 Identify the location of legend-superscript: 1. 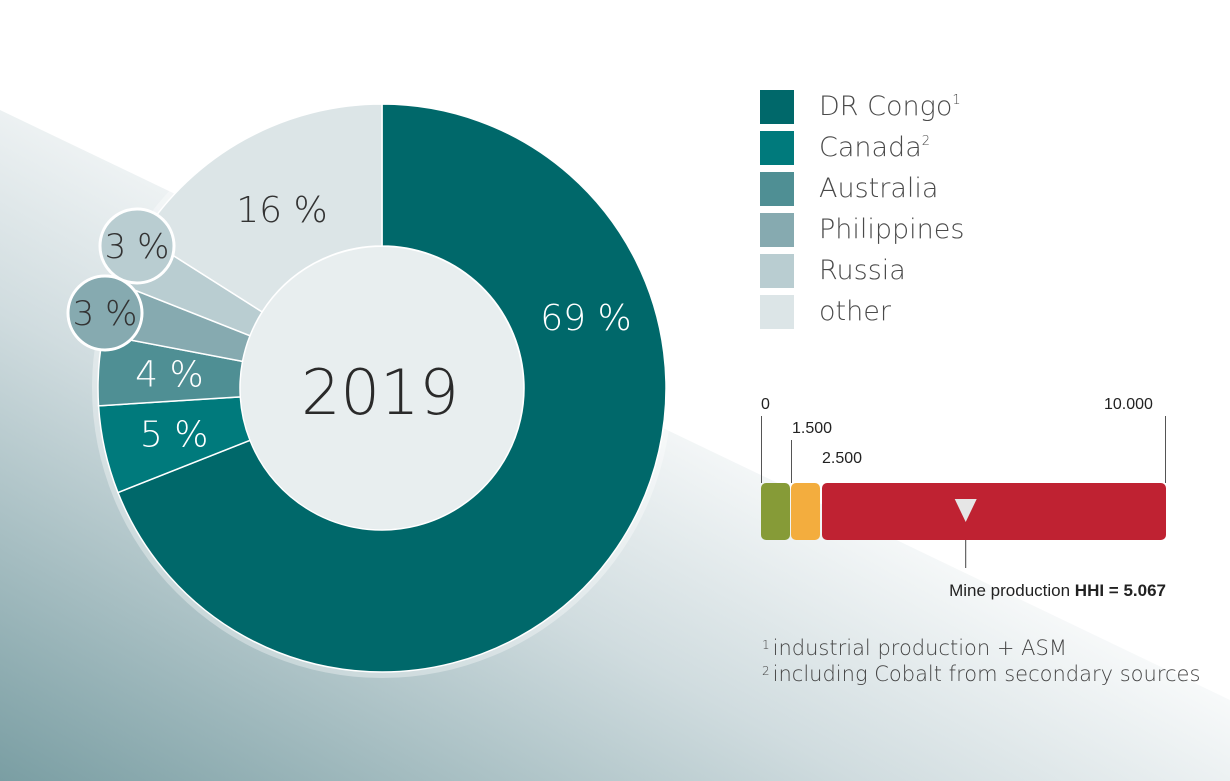
(956, 100).